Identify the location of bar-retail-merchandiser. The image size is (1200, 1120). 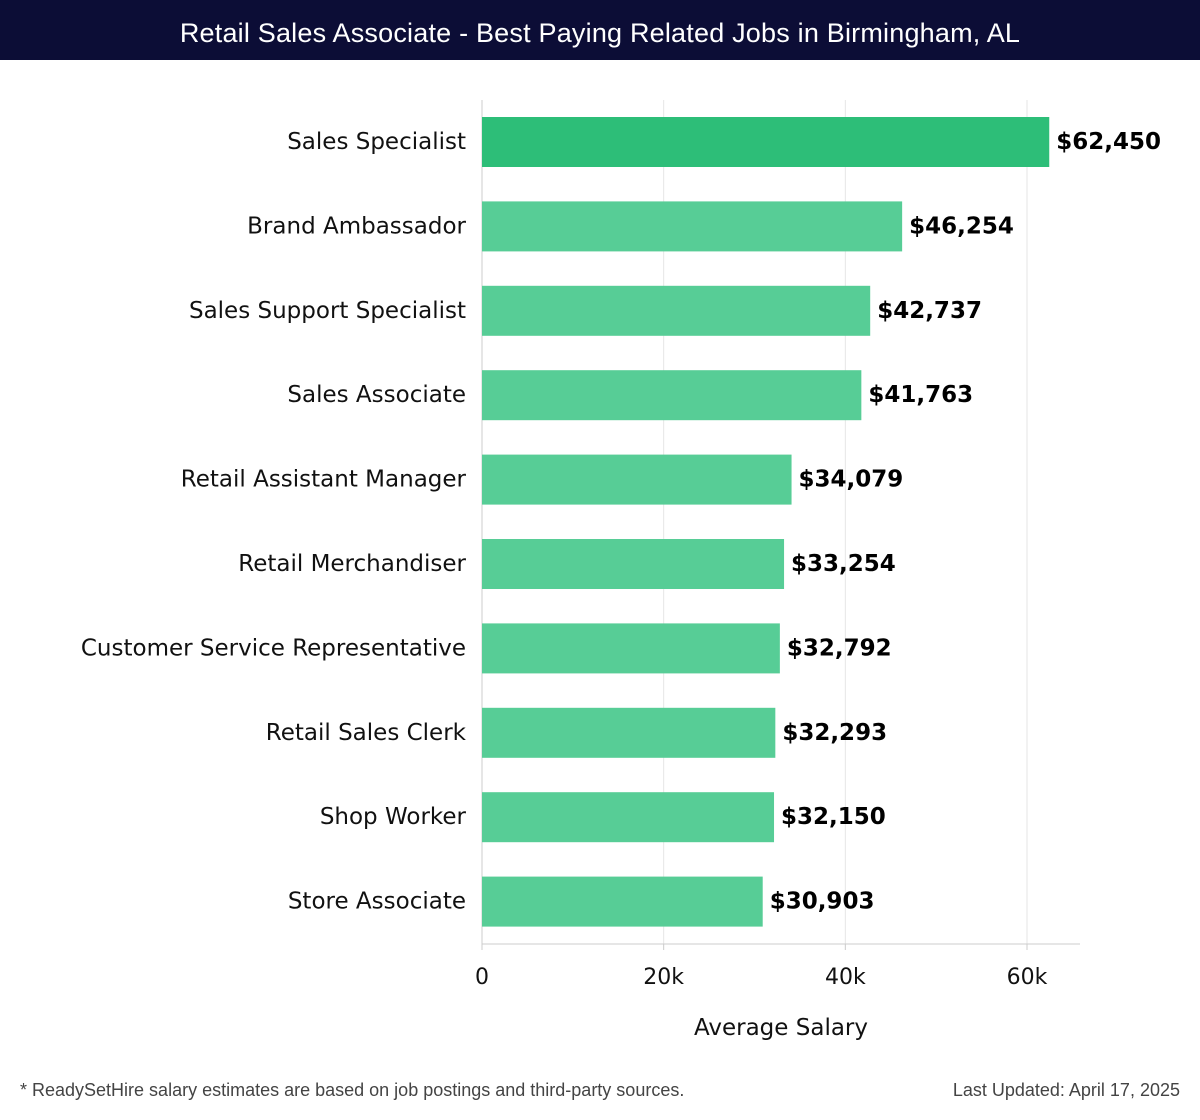
(633, 564).